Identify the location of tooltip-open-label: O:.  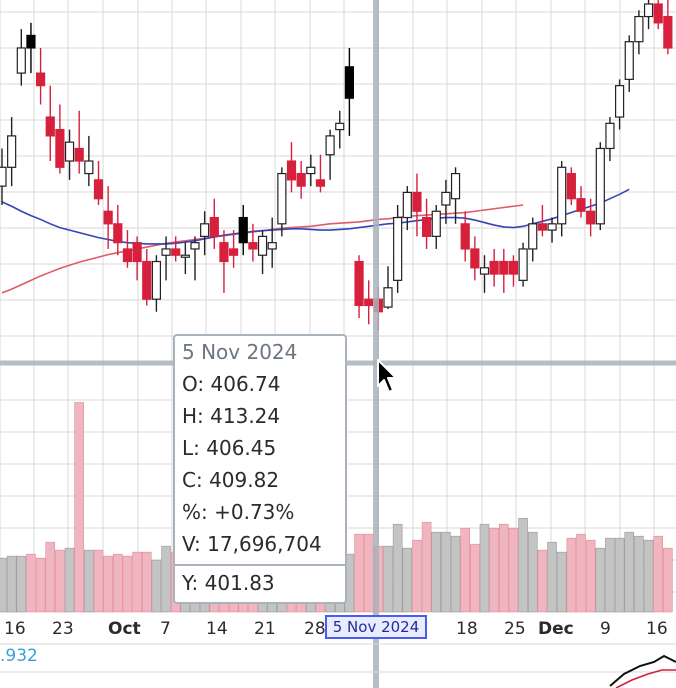
(193, 384).